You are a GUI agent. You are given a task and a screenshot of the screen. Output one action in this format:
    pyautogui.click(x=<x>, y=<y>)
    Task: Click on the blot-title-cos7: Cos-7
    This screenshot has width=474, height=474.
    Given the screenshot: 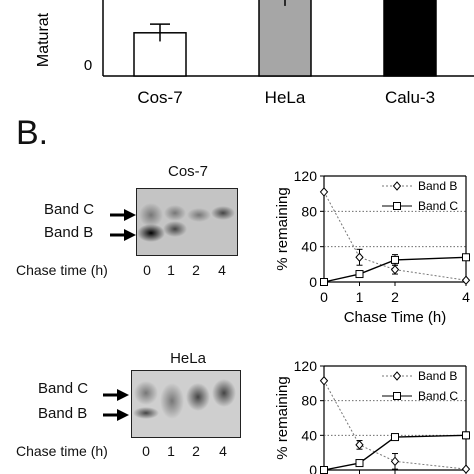 What is the action you would take?
    pyautogui.click(x=187, y=171)
    